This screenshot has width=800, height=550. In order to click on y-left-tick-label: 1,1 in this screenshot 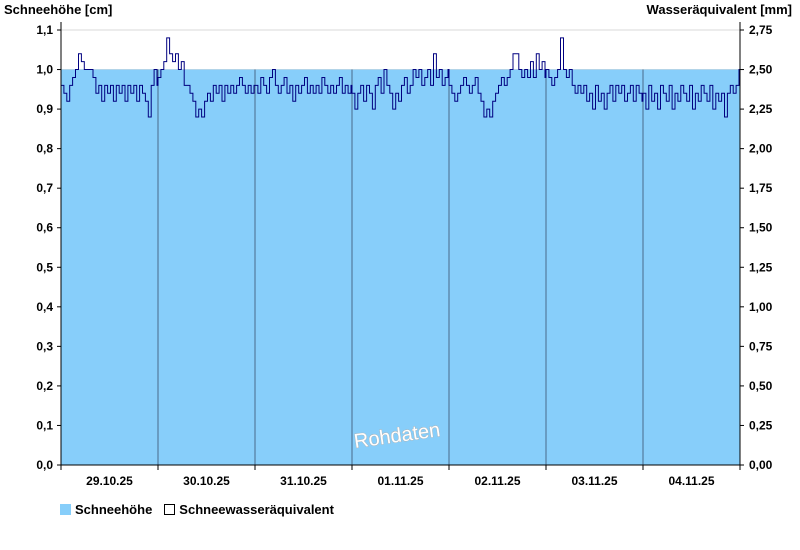, I will do `click(44, 30)`.